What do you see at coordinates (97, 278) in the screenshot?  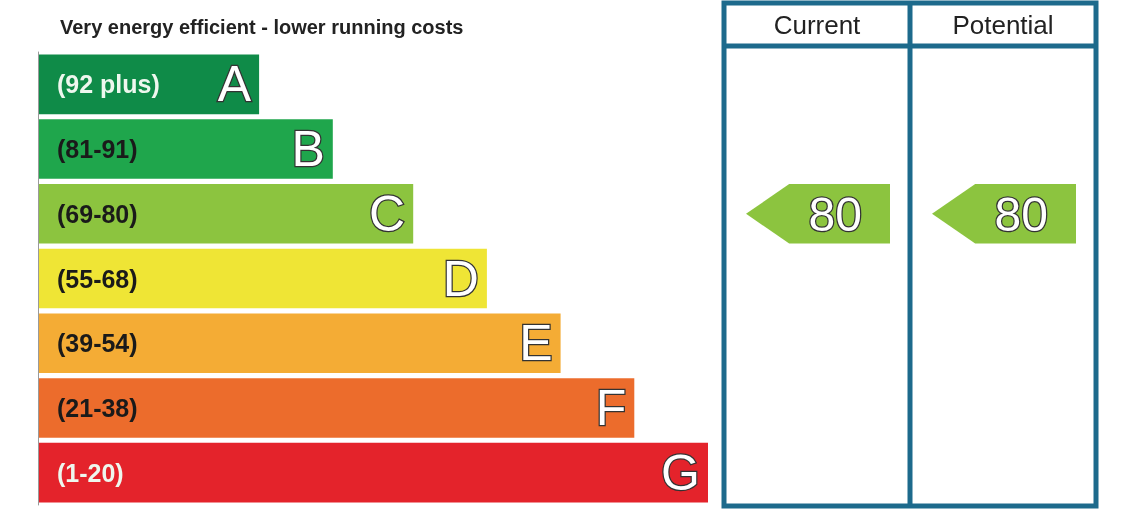 I see `y-tick-label: (55-68)` at bounding box center [97, 278].